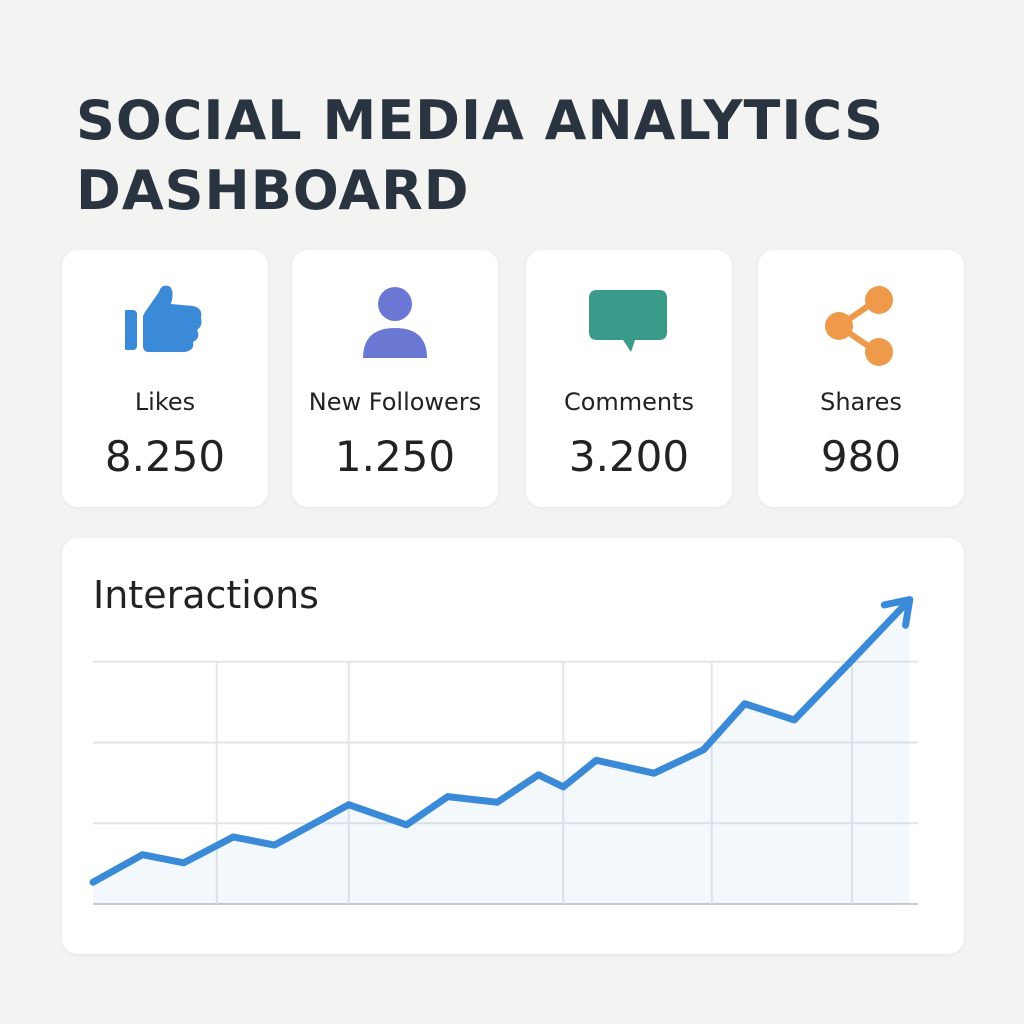 The height and width of the screenshot is (1024, 1024). I want to click on chart-title: Interactions, so click(206, 595).